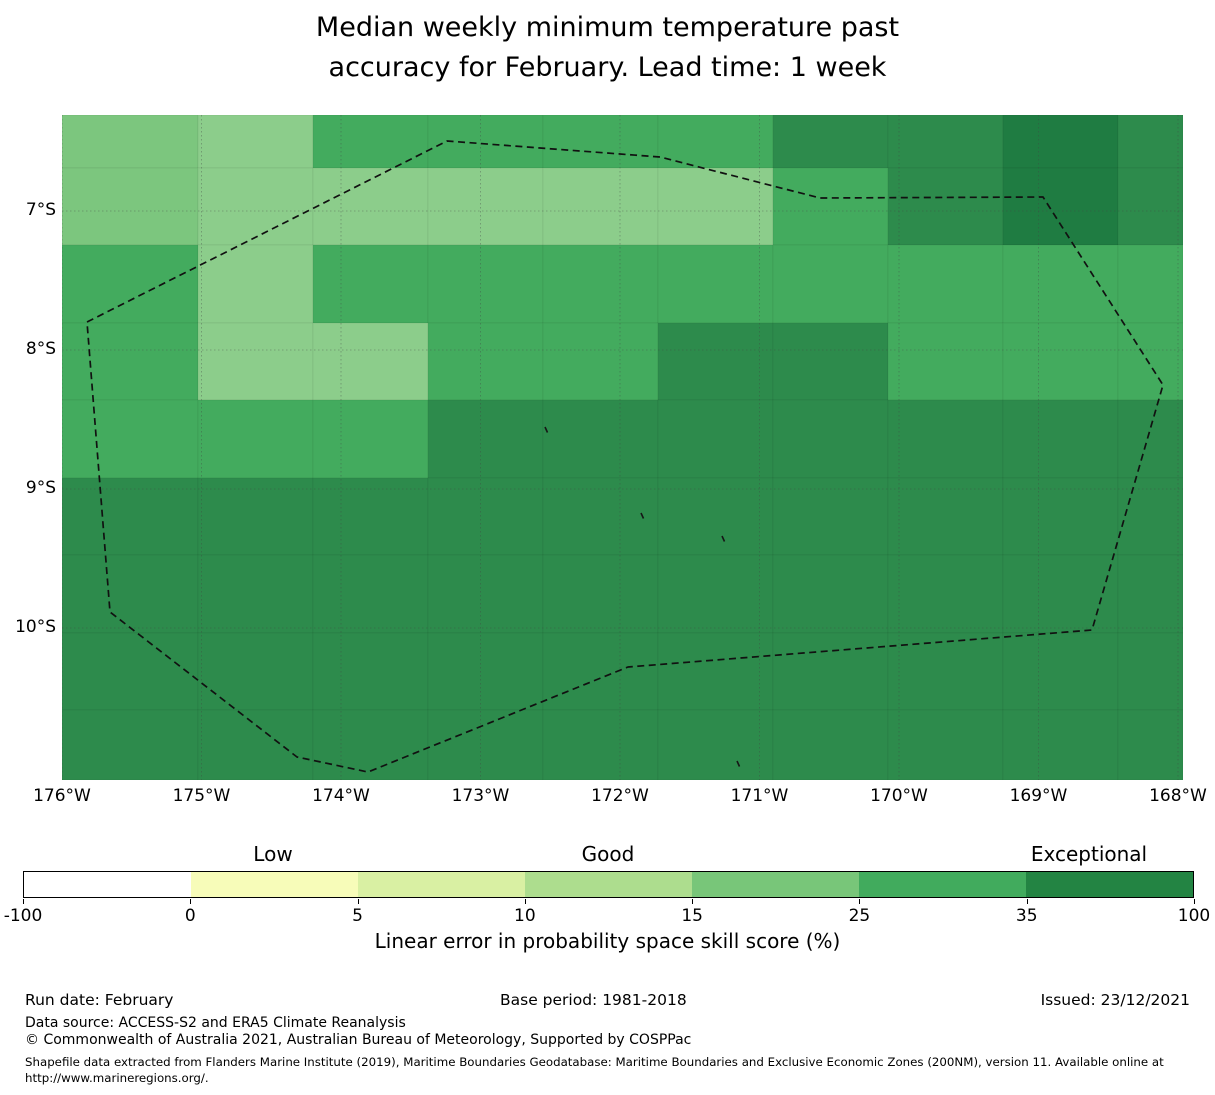 This screenshot has width=1215, height=1095. Describe the element at coordinates (357, 916) in the screenshot. I see `colorbar-tick-label: 5` at that location.